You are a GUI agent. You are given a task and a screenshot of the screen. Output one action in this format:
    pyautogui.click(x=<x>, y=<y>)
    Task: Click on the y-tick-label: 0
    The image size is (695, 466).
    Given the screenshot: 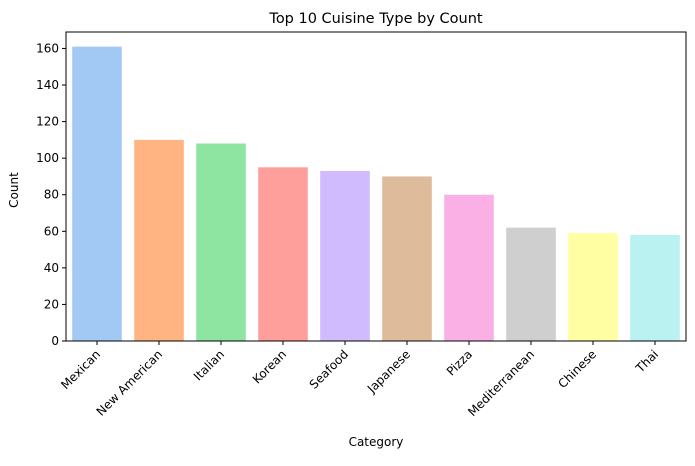 What is the action you would take?
    pyautogui.click(x=55, y=341)
    